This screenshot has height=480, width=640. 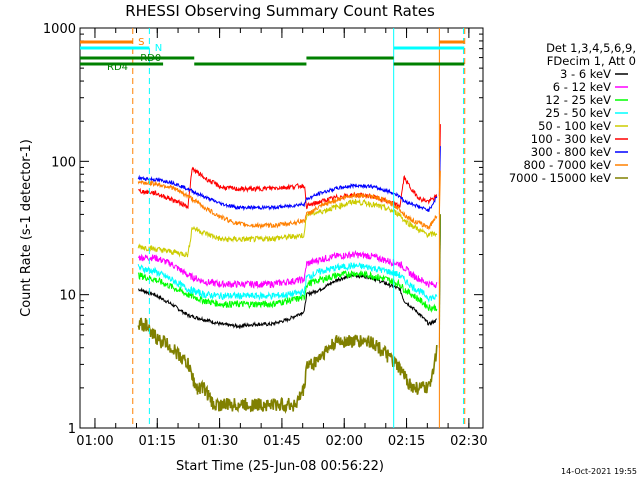 I want to click on state-bar-label: RD0, so click(x=150, y=58).